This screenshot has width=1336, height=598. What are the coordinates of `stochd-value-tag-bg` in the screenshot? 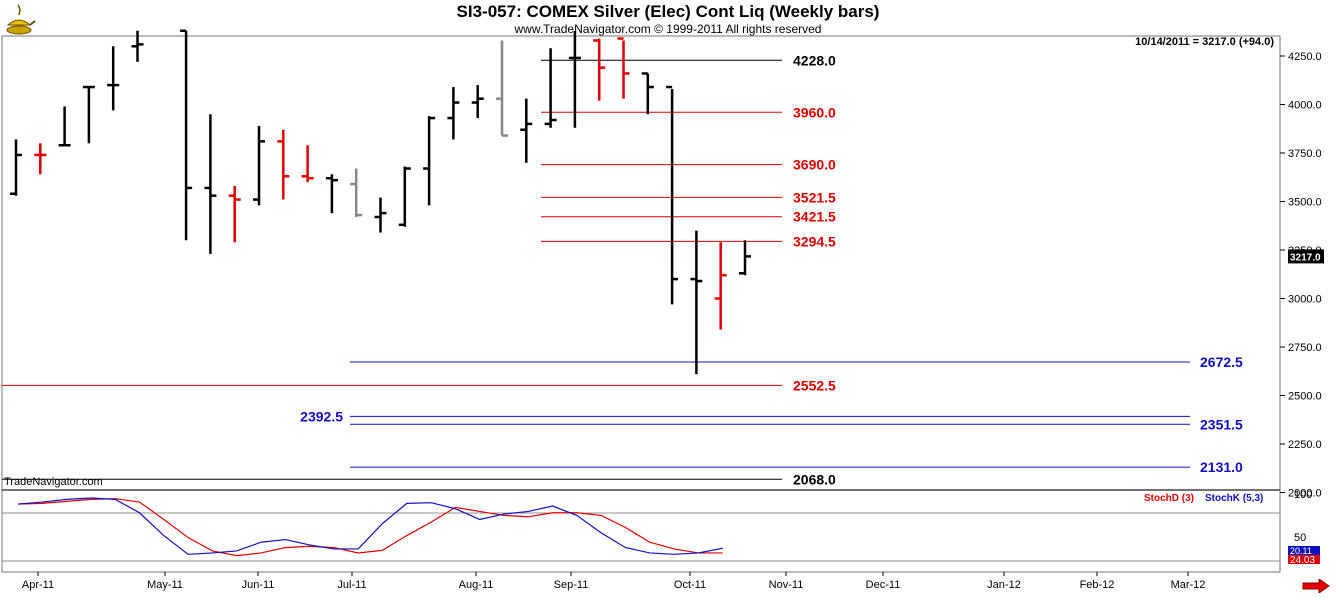 It's located at (1304, 559).